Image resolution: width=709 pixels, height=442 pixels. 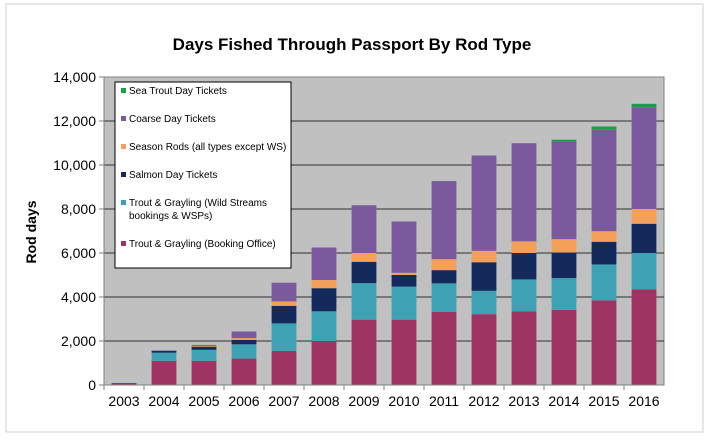 I want to click on x-tick-label: 2016, so click(x=643, y=401).